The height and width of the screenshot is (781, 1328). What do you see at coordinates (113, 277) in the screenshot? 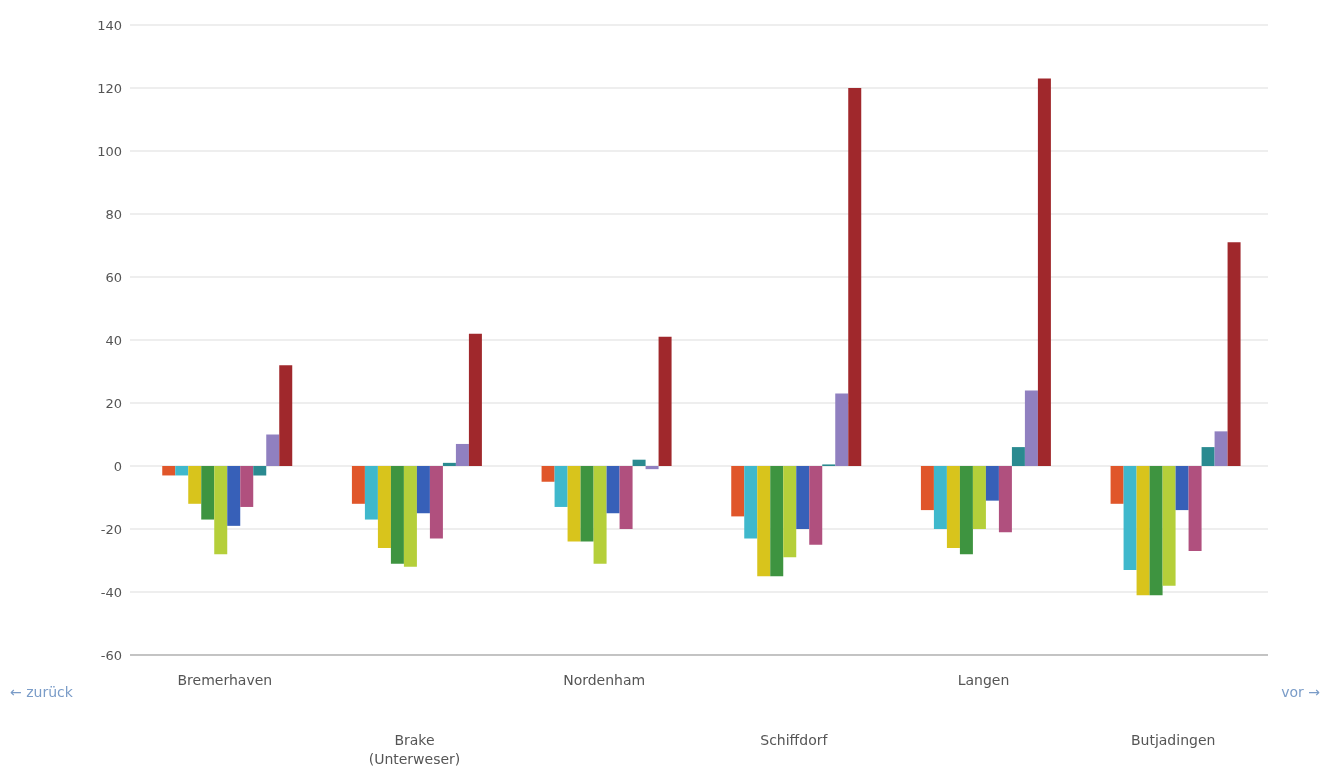
I see `y-tick-label: 60` at bounding box center [113, 277].